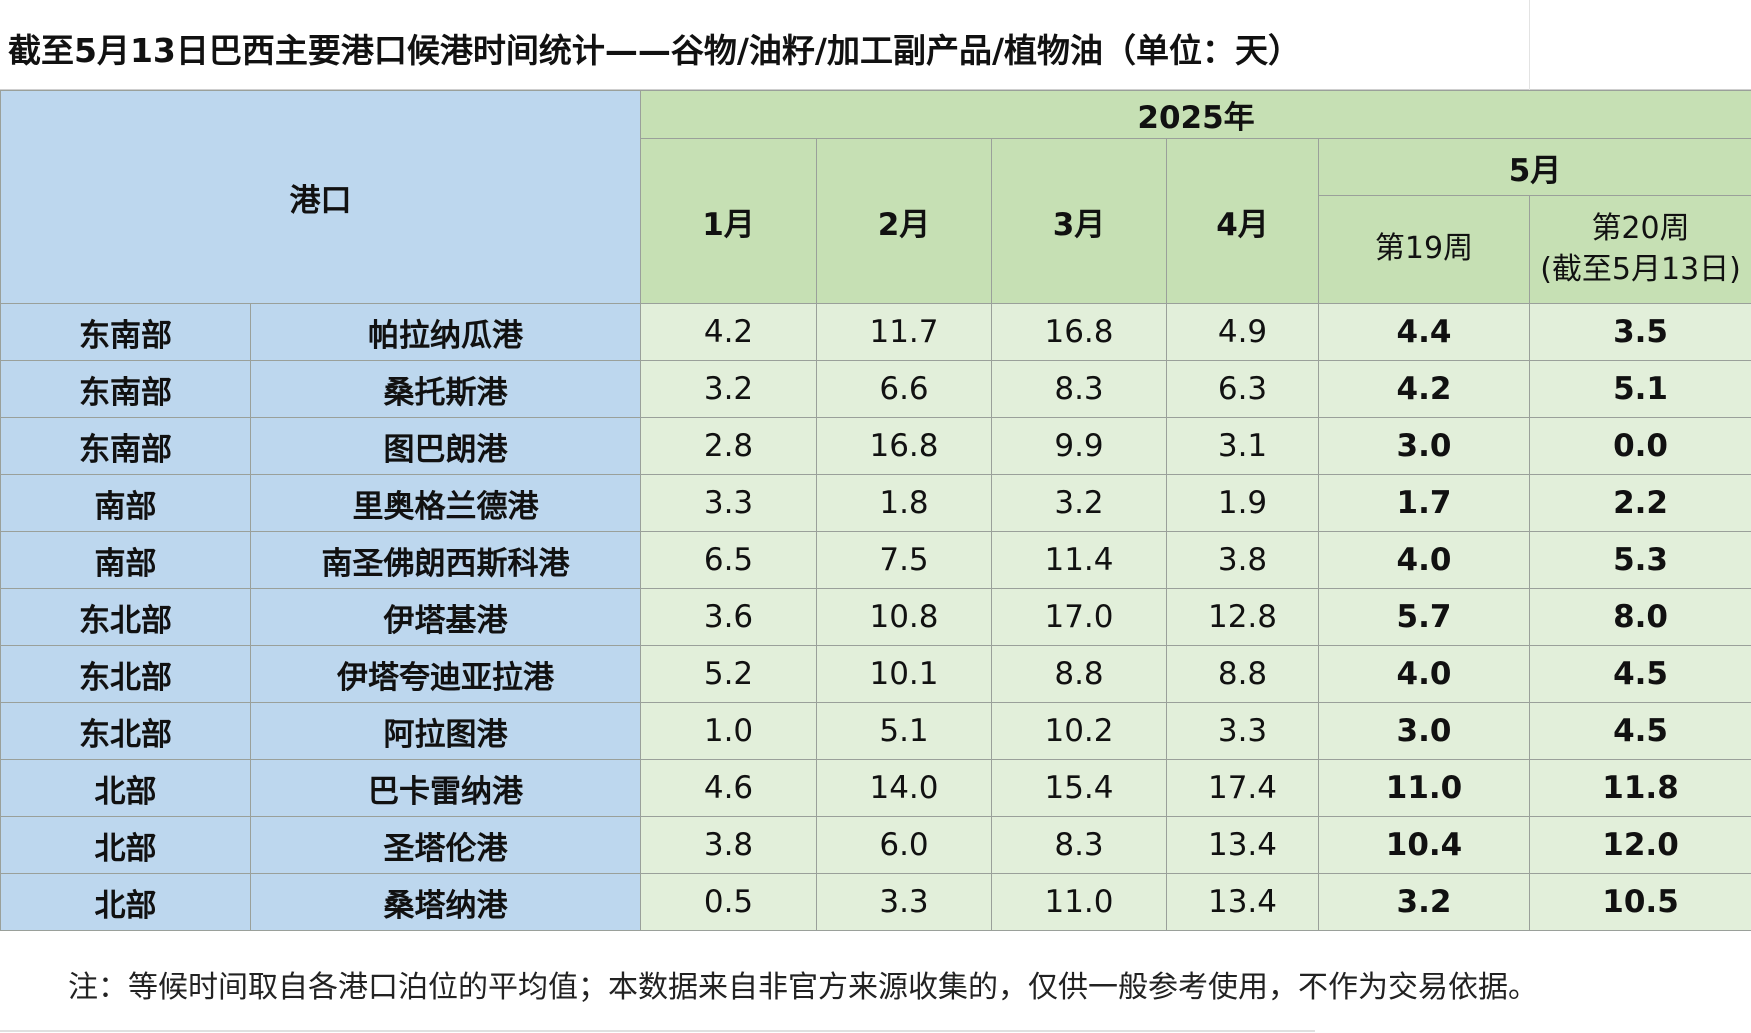 The width and height of the screenshot is (1751, 1033). Describe the element at coordinates (445, 446) in the screenshot. I see `port-cell: 图巴朗港` at that location.